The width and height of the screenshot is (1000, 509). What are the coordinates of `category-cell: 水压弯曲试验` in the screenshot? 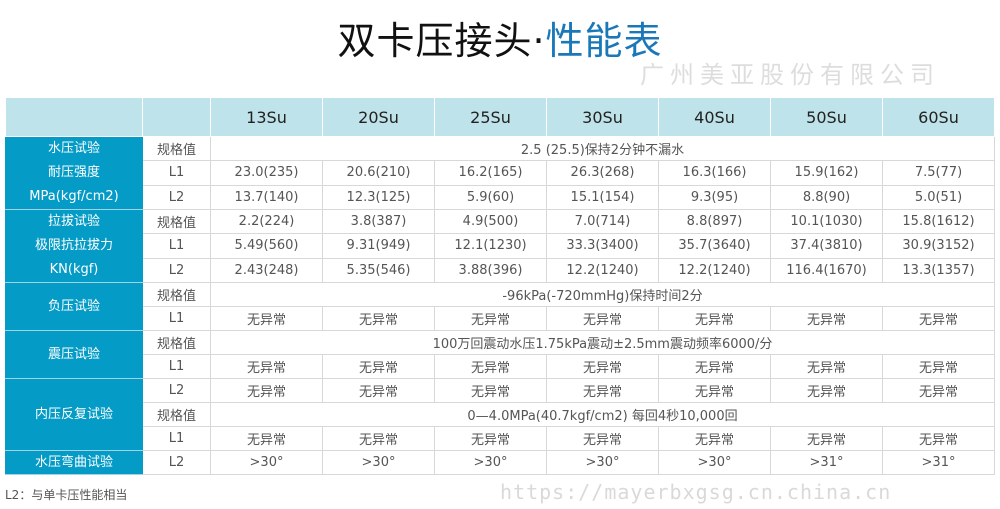 It's located at (74, 462).